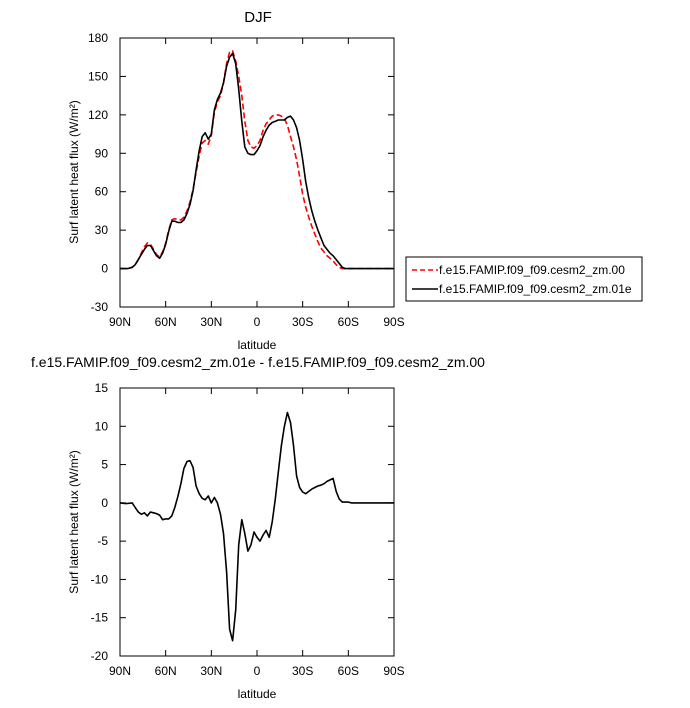 The image size is (690, 708). I want to click on chart-bottom-xtick-label: 90N, so click(120, 671).